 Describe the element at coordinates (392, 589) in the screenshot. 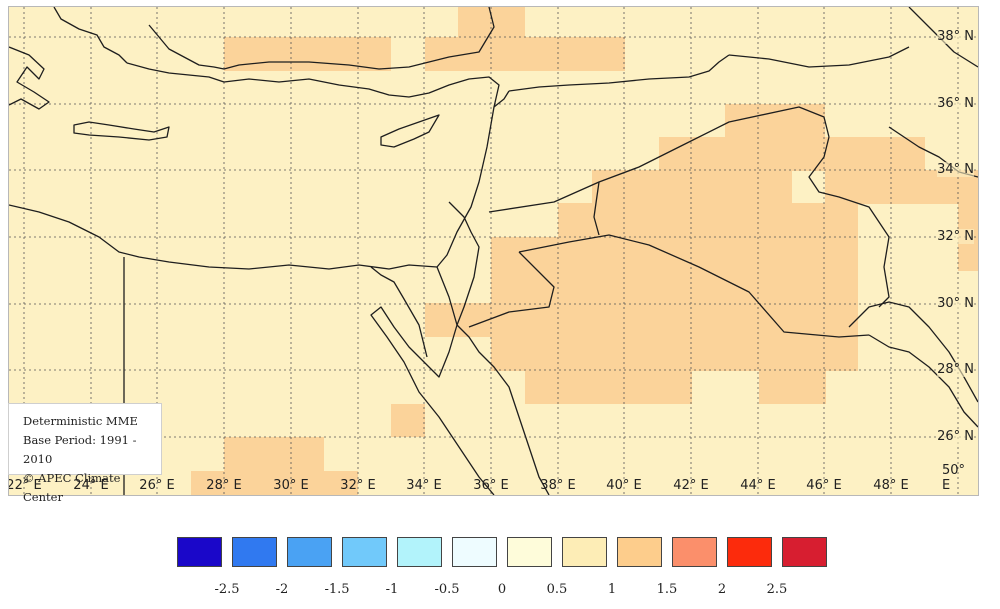

I see `legend-tick: -1` at that location.